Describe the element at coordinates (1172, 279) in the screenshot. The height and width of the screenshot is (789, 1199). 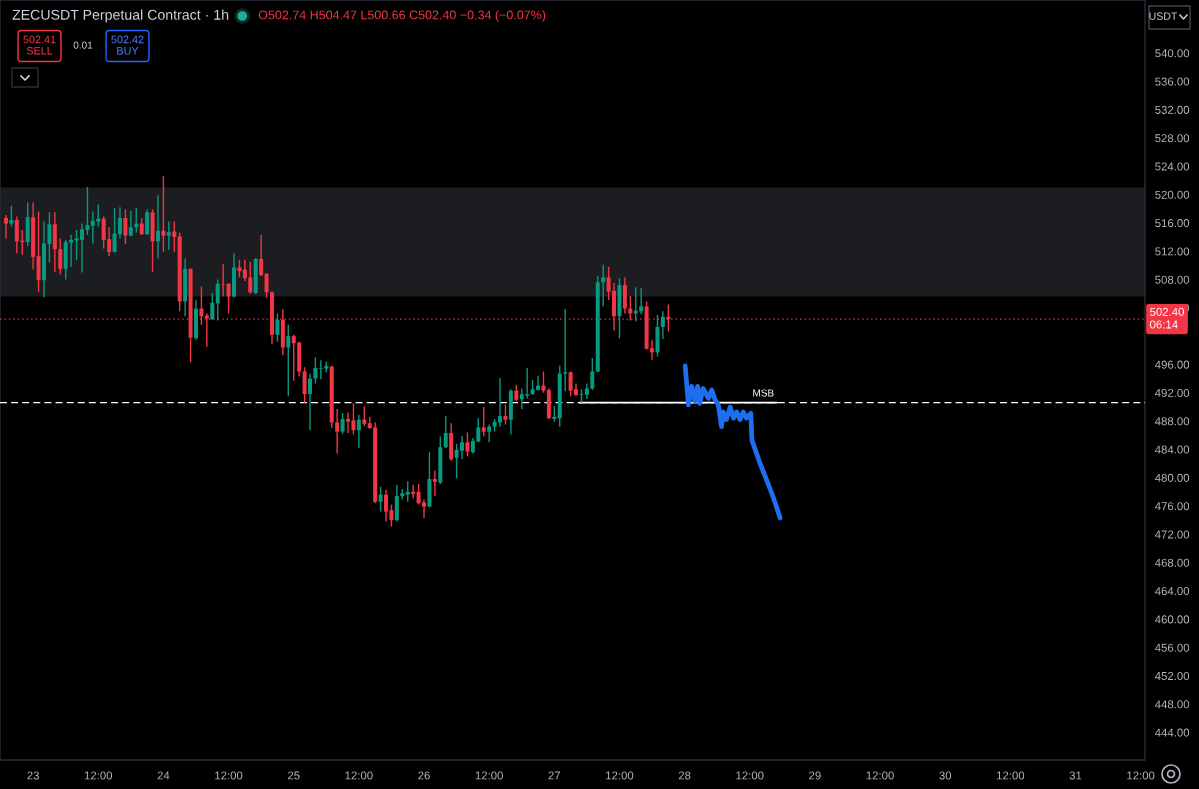
I see `y-tick-label: 508.00` at that location.